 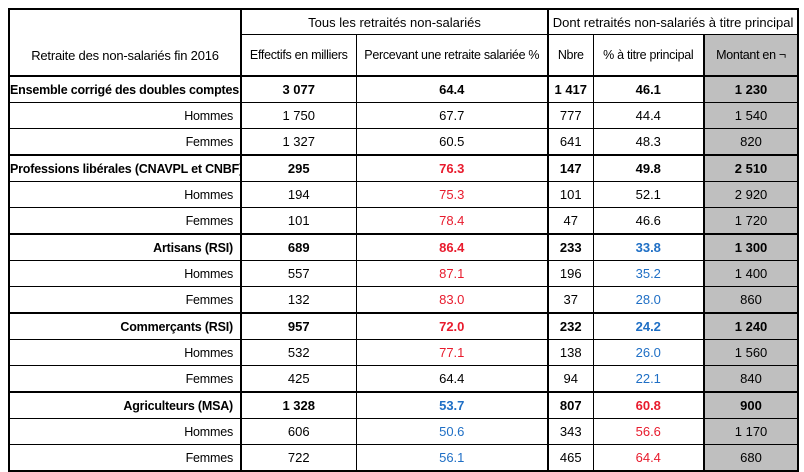 I want to click on cell: 78.4, so click(x=452, y=221).